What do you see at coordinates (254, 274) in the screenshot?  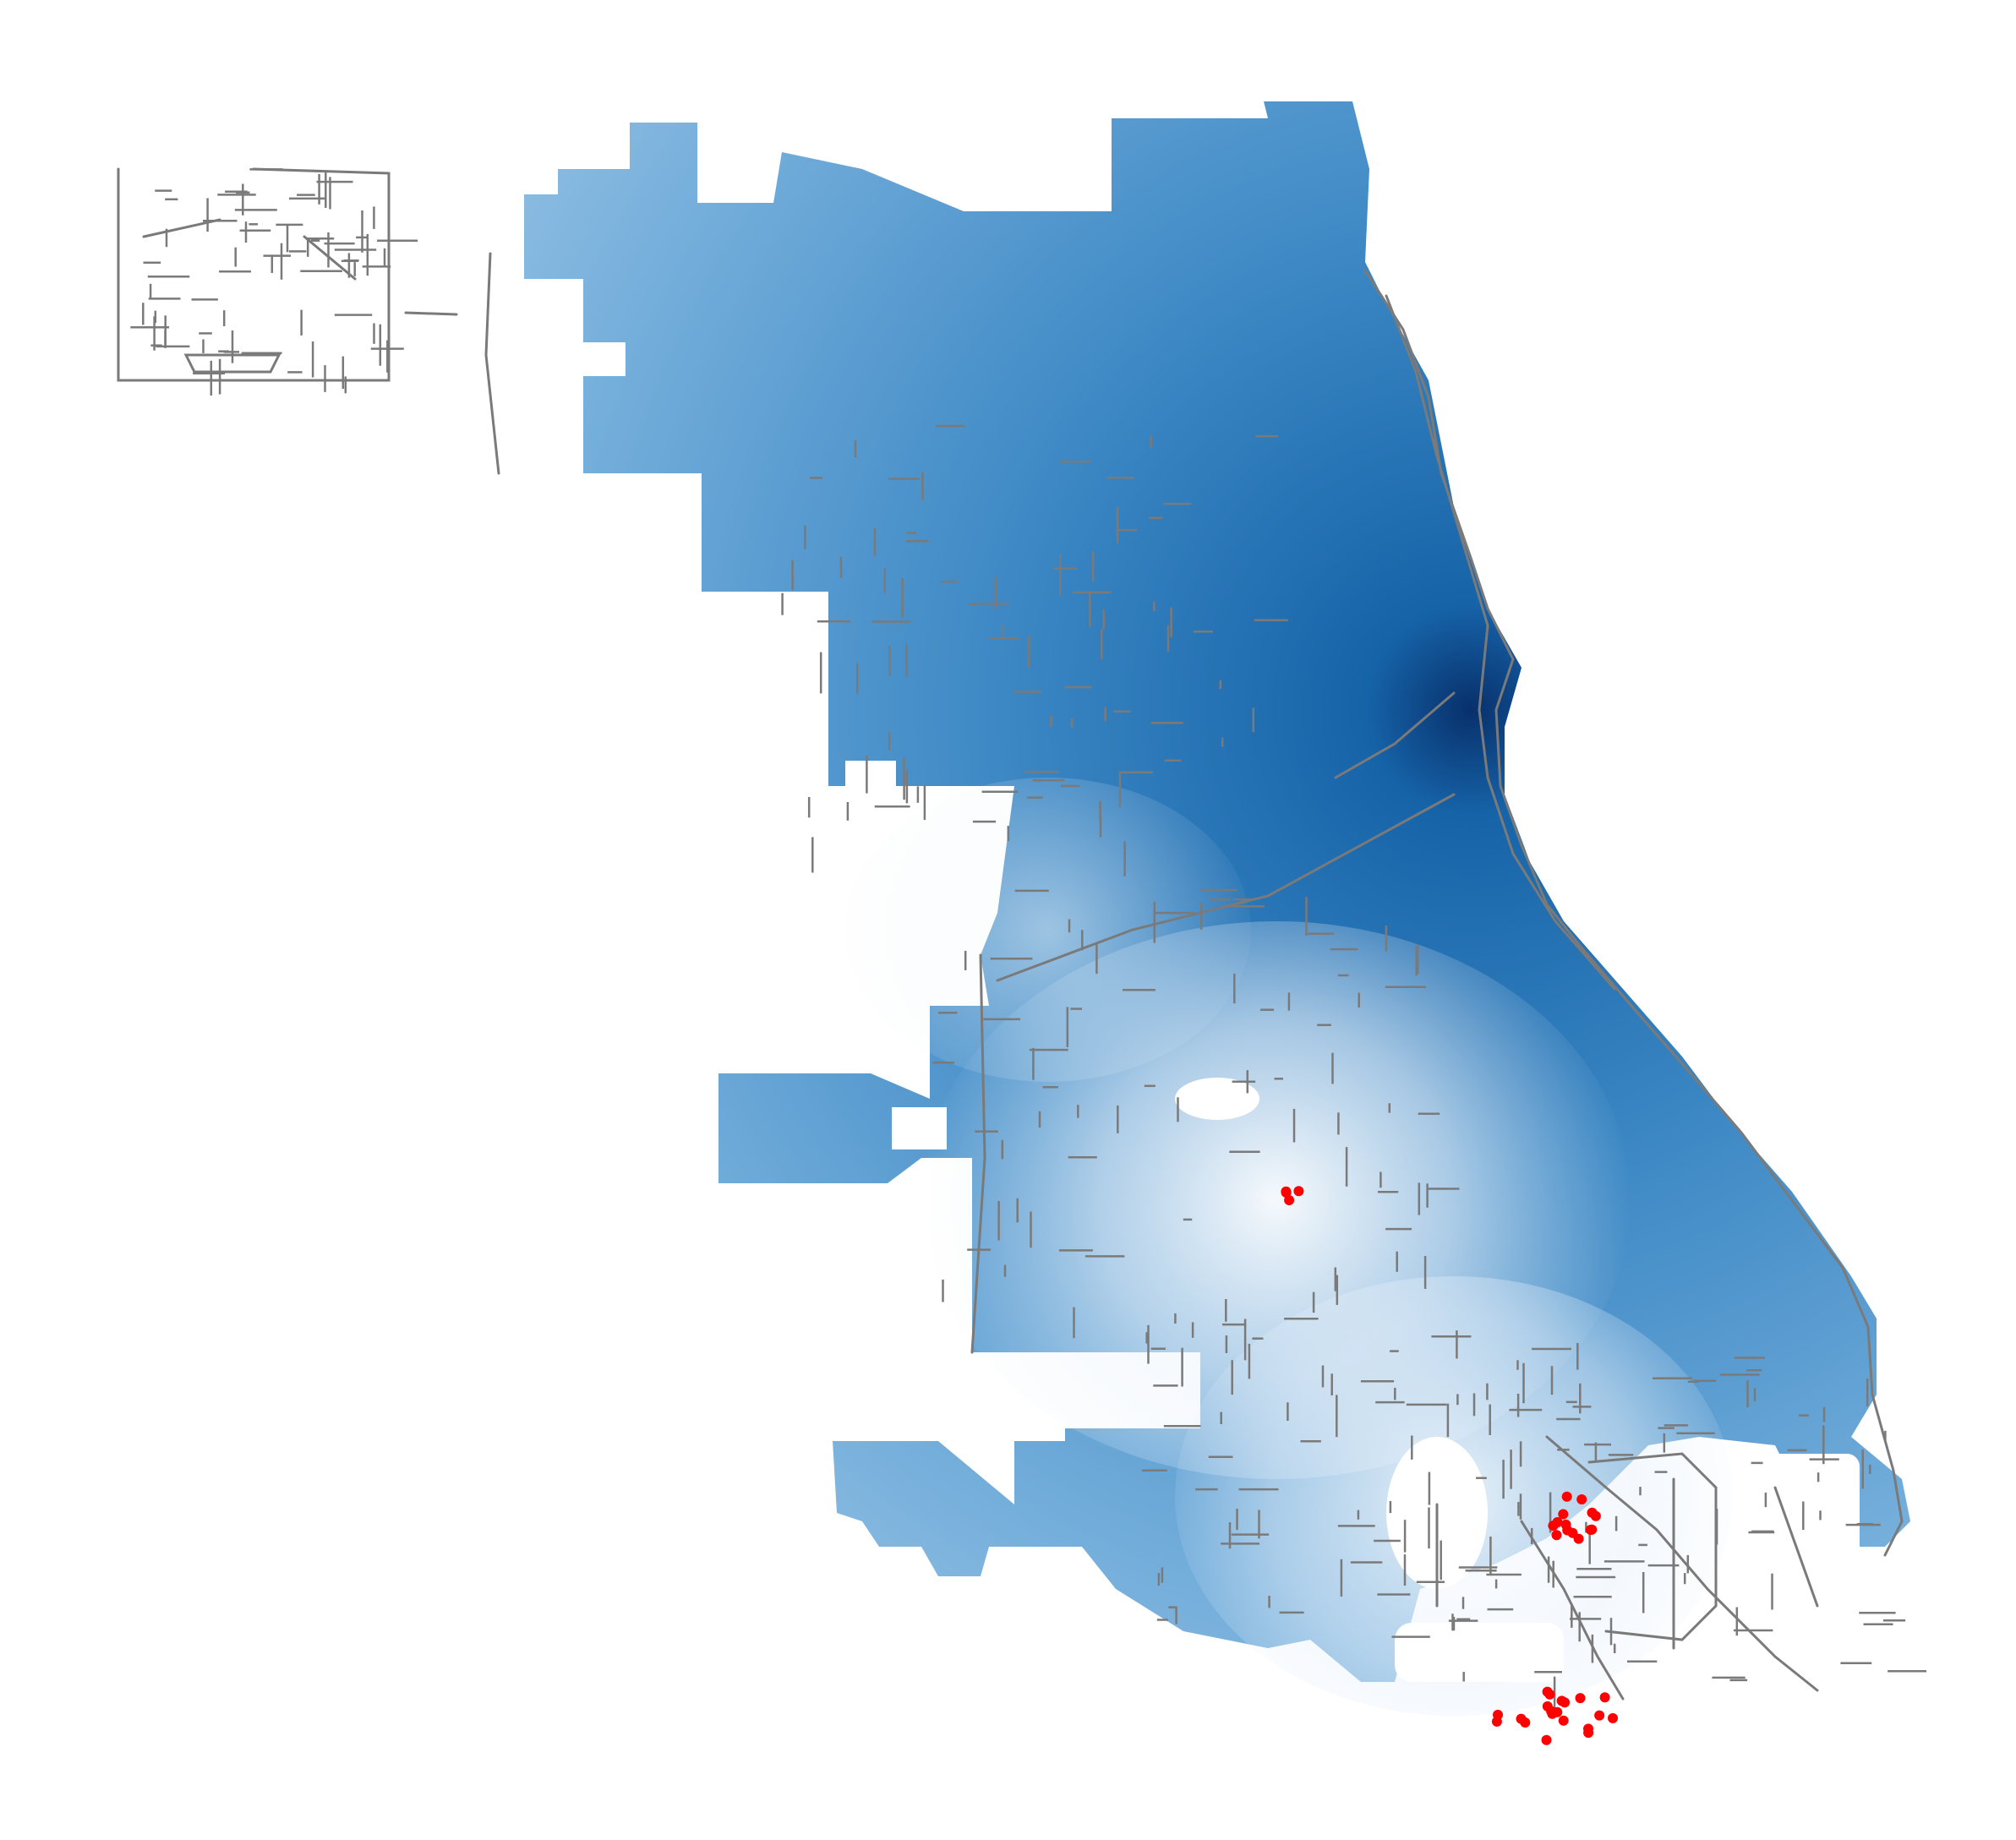 I see `airport-outline` at bounding box center [254, 274].